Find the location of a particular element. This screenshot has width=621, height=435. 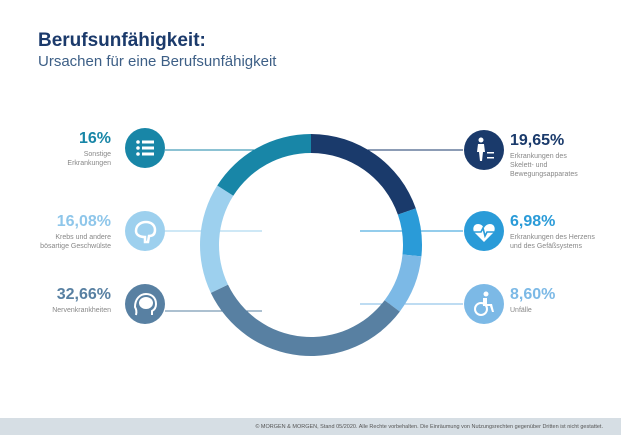

slice-description: Sonstige Erkrankungen is located at coordinates (89, 159).